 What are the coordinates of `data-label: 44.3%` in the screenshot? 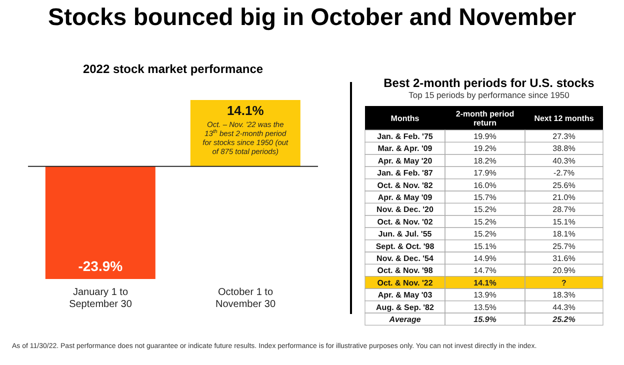 It's located at (564, 307).